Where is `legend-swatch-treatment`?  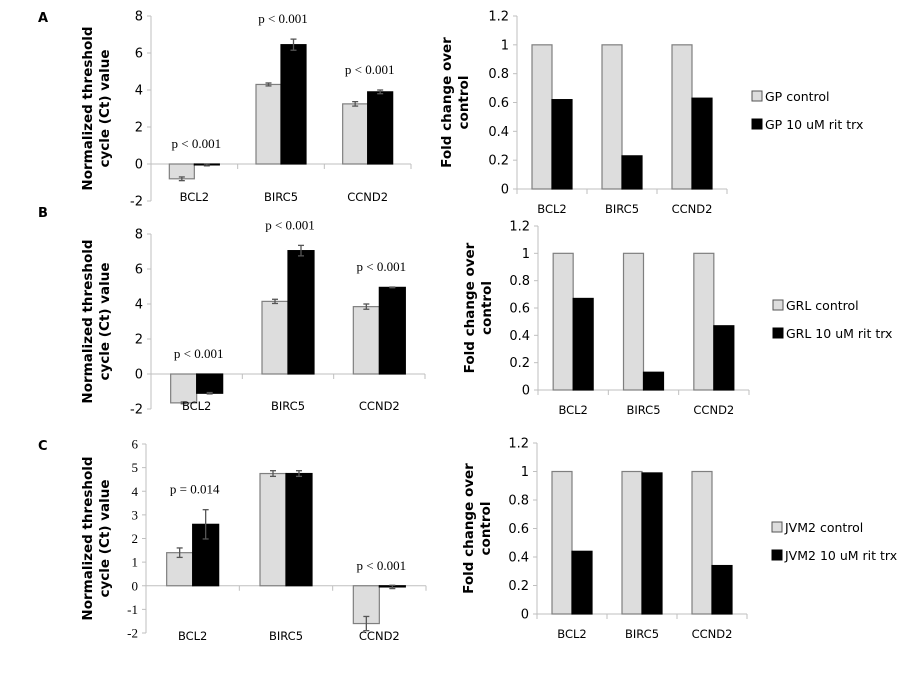
legend-swatch-treatment is located at coordinates (778, 333).